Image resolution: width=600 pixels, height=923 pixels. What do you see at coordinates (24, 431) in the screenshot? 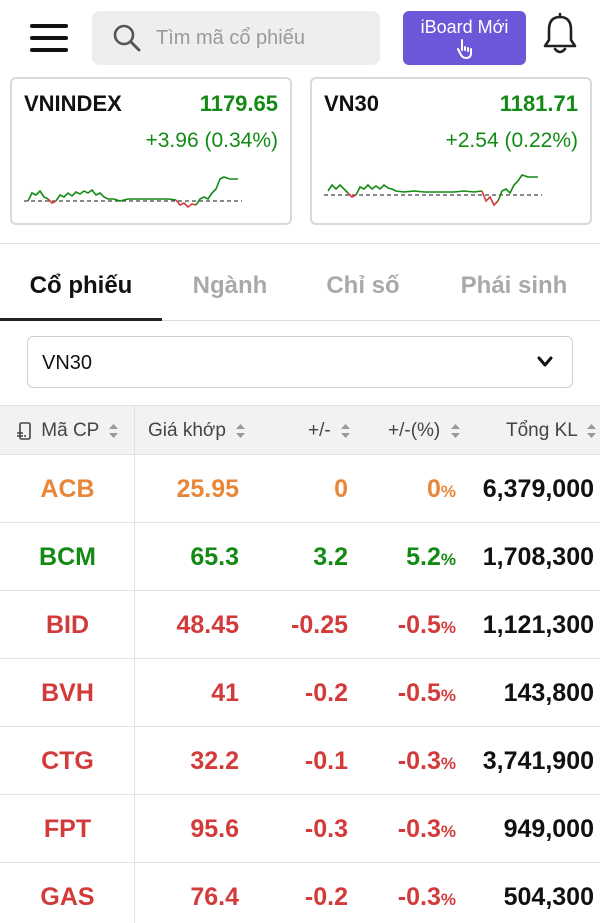
I see `phone-sort-icon` at bounding box center [24, 431].